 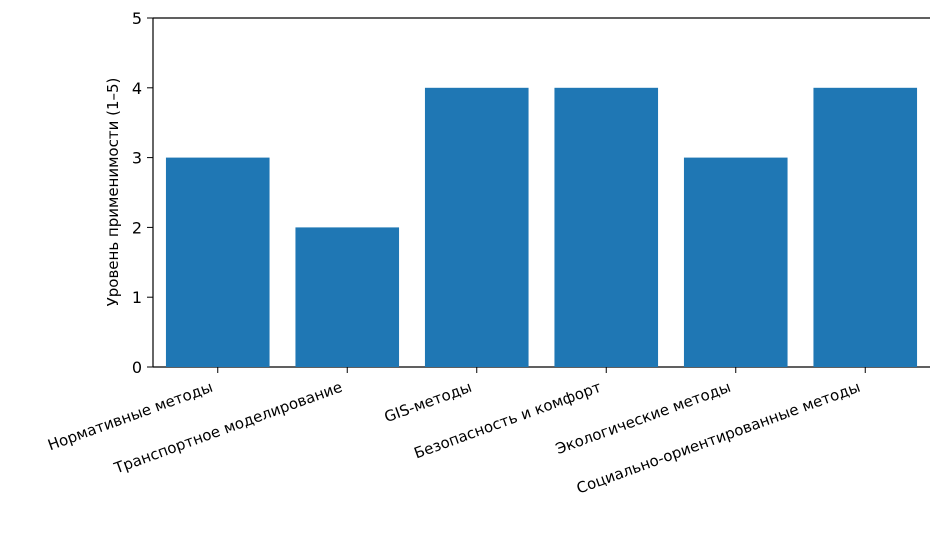 What do you see at coordinates (137, 367) in the screenshot?
I see `y-tick-label: 0` at bounding box center [137, 367].